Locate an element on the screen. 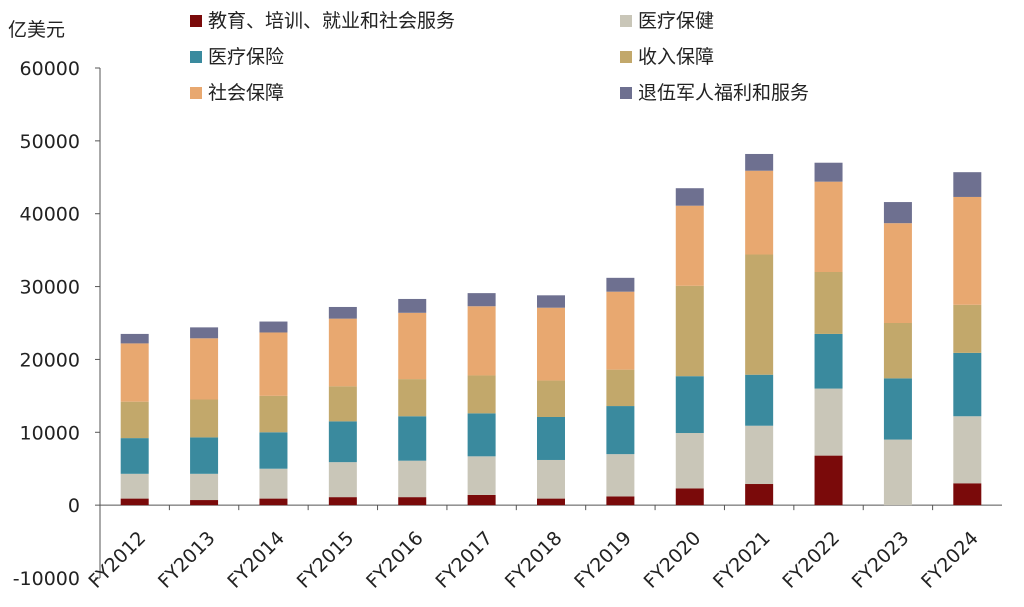 The height and width of the screenshot is (607, 1024). x-tick-label: FY2021 is located at coordinates (742, 560).